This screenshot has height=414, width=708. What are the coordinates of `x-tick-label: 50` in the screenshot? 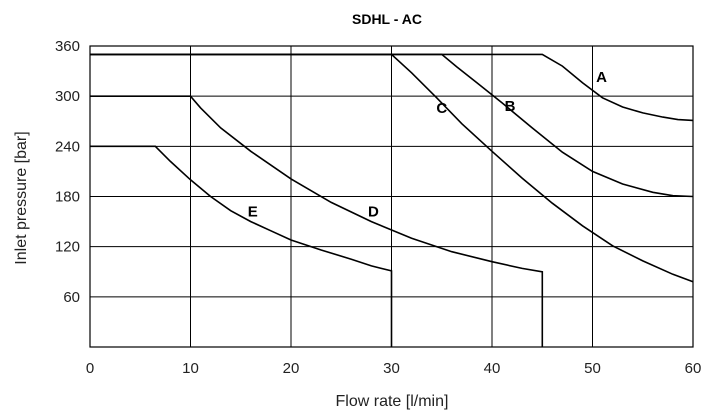 It's located at (592, 368).